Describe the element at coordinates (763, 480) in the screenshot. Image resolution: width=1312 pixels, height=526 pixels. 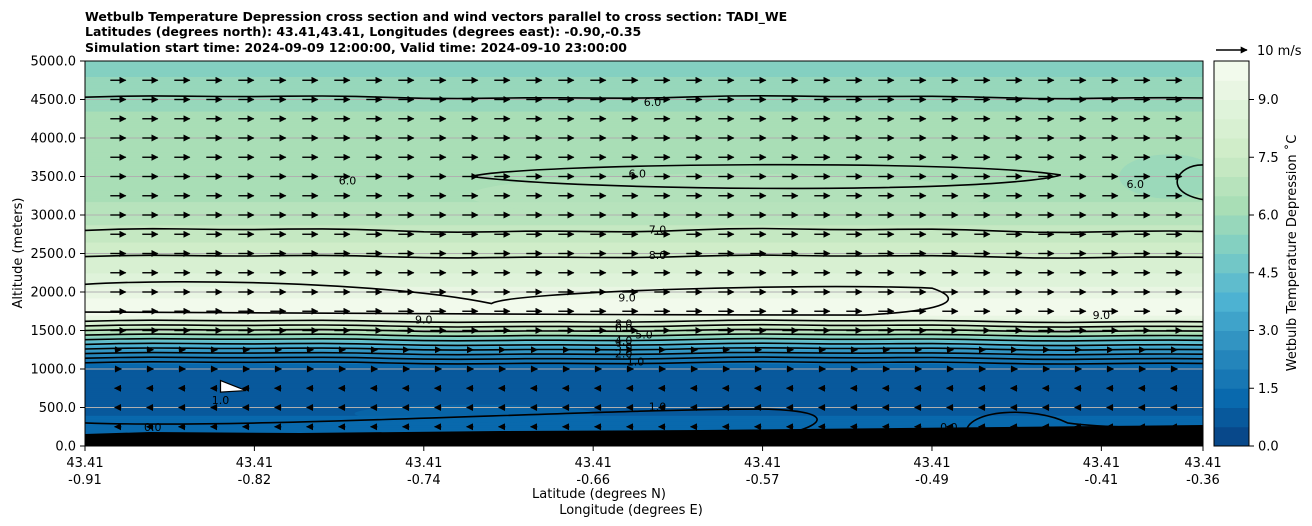
I see `x-tick-label-lon: -0.57` at that location.